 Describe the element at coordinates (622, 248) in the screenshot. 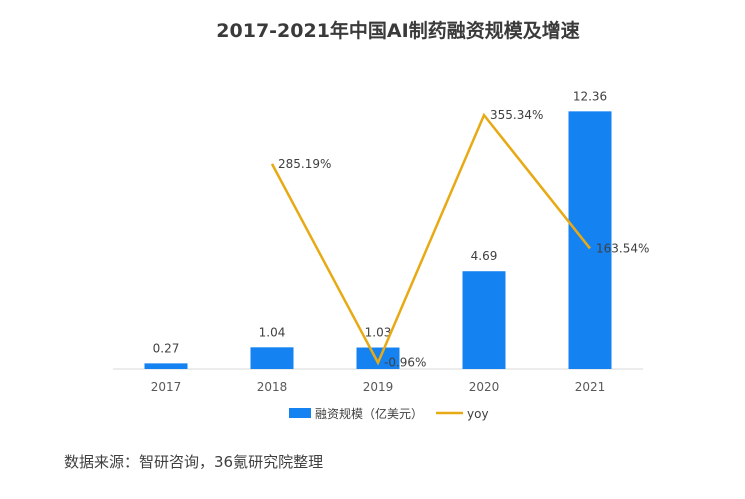

I see `yoy-label-2021: 163.54%` at that location.